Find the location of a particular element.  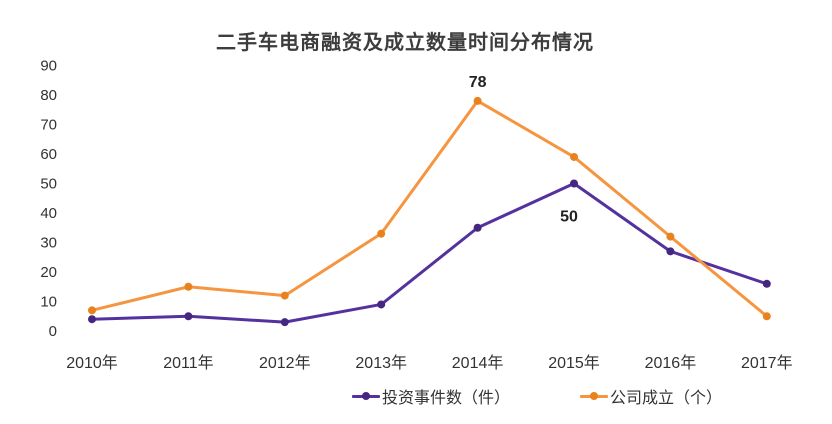

x-axis-label: 2016年 is located at coordinates (671, 363).